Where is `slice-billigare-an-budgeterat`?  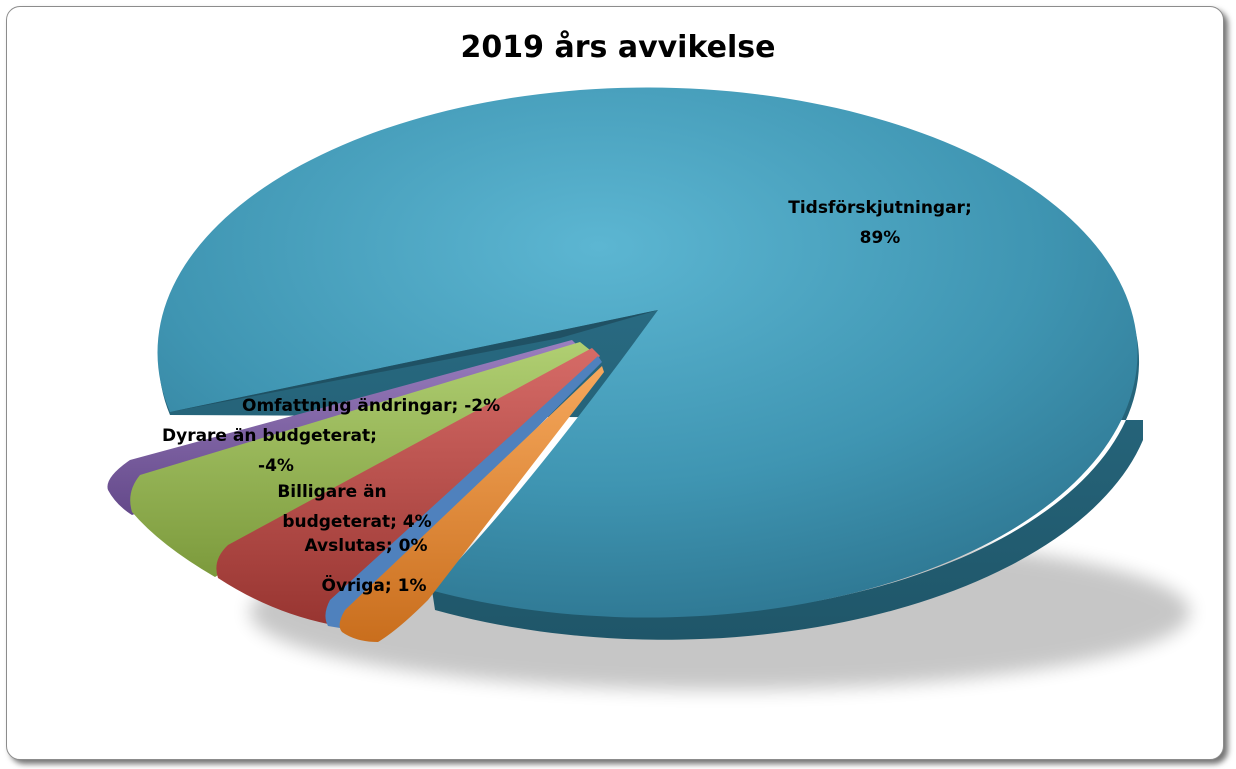
slice-billigare-an-budgeterat is located at coordinates (408, 486).